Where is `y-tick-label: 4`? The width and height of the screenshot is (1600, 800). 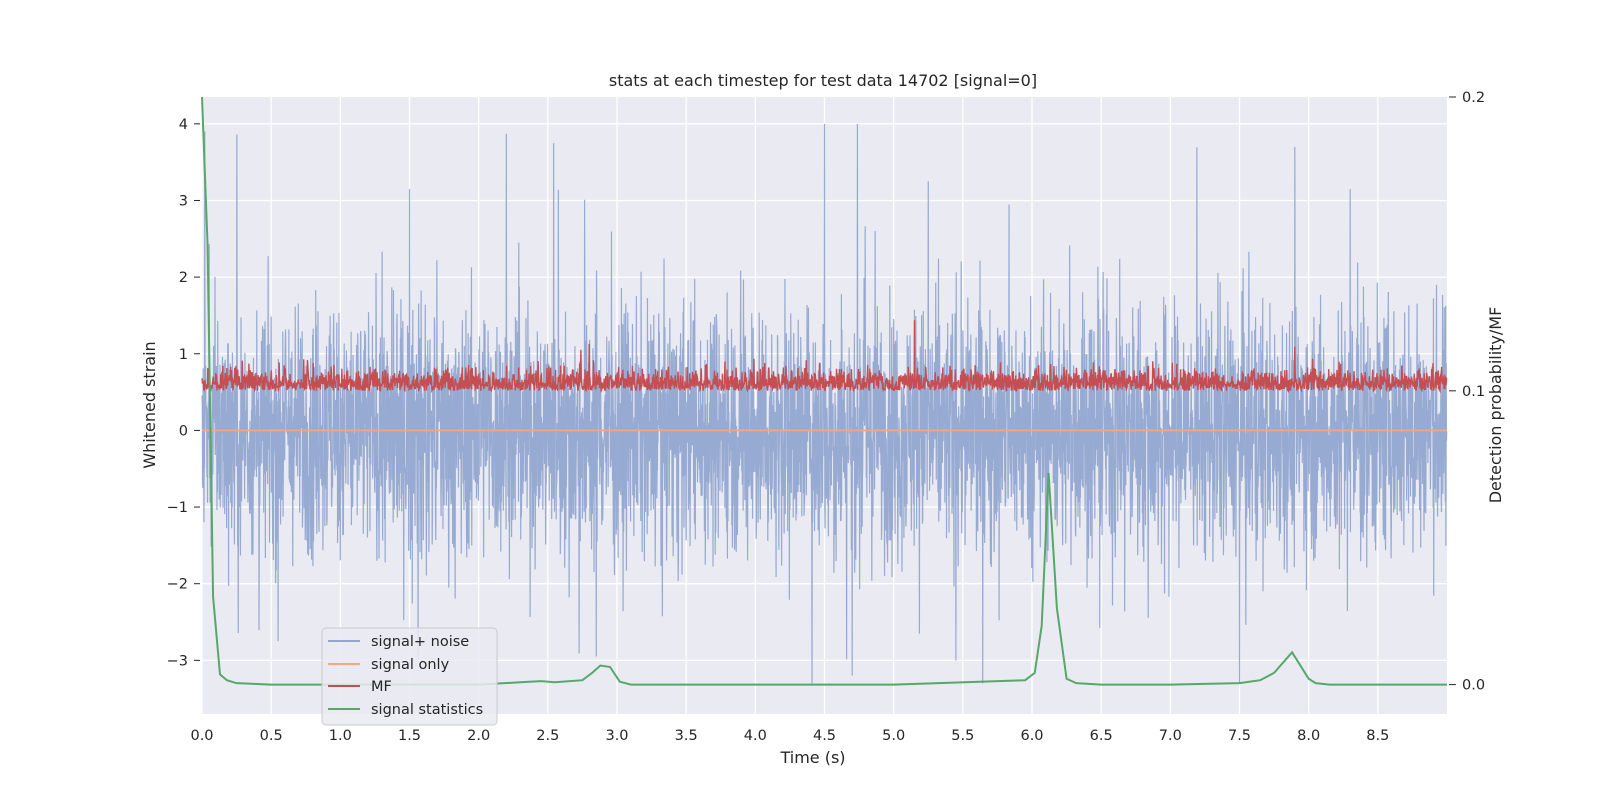 y-tick-label: 4 is located at coordinates (183, 125).